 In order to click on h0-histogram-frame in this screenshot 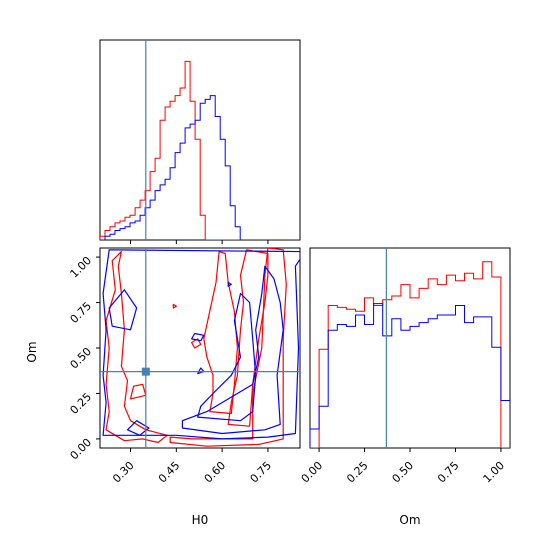, I will do `click(200, 140)`.